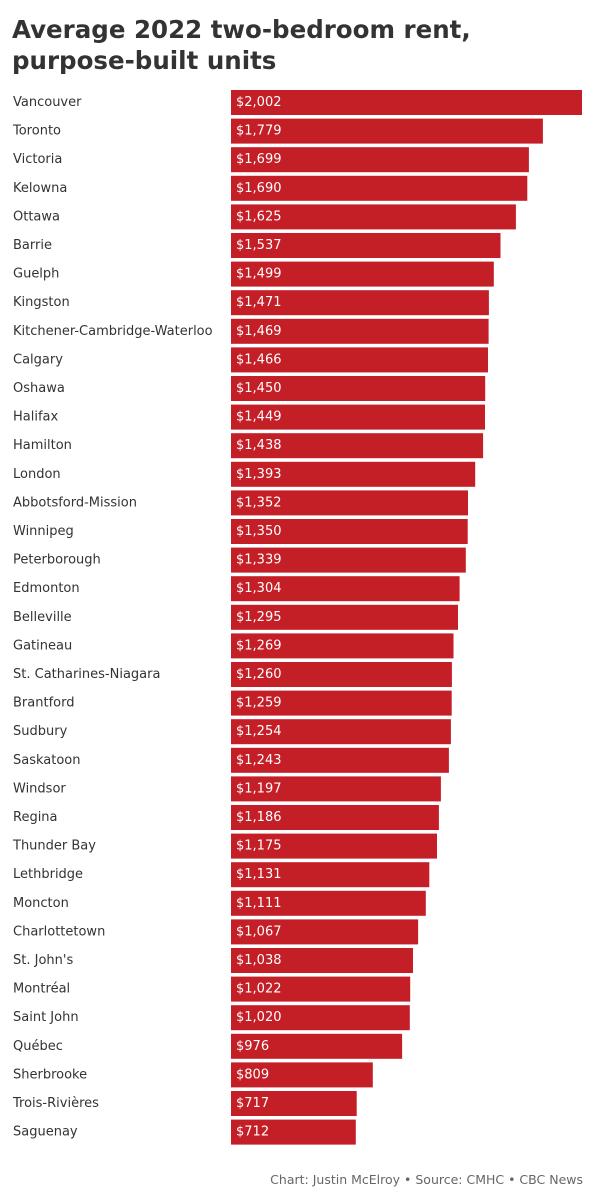 This screenshot has width=595, height=1200. Describe the element at coordinates (55, 1103) in the screenshot. I see `category-label: Trois-Rivières` at that location.